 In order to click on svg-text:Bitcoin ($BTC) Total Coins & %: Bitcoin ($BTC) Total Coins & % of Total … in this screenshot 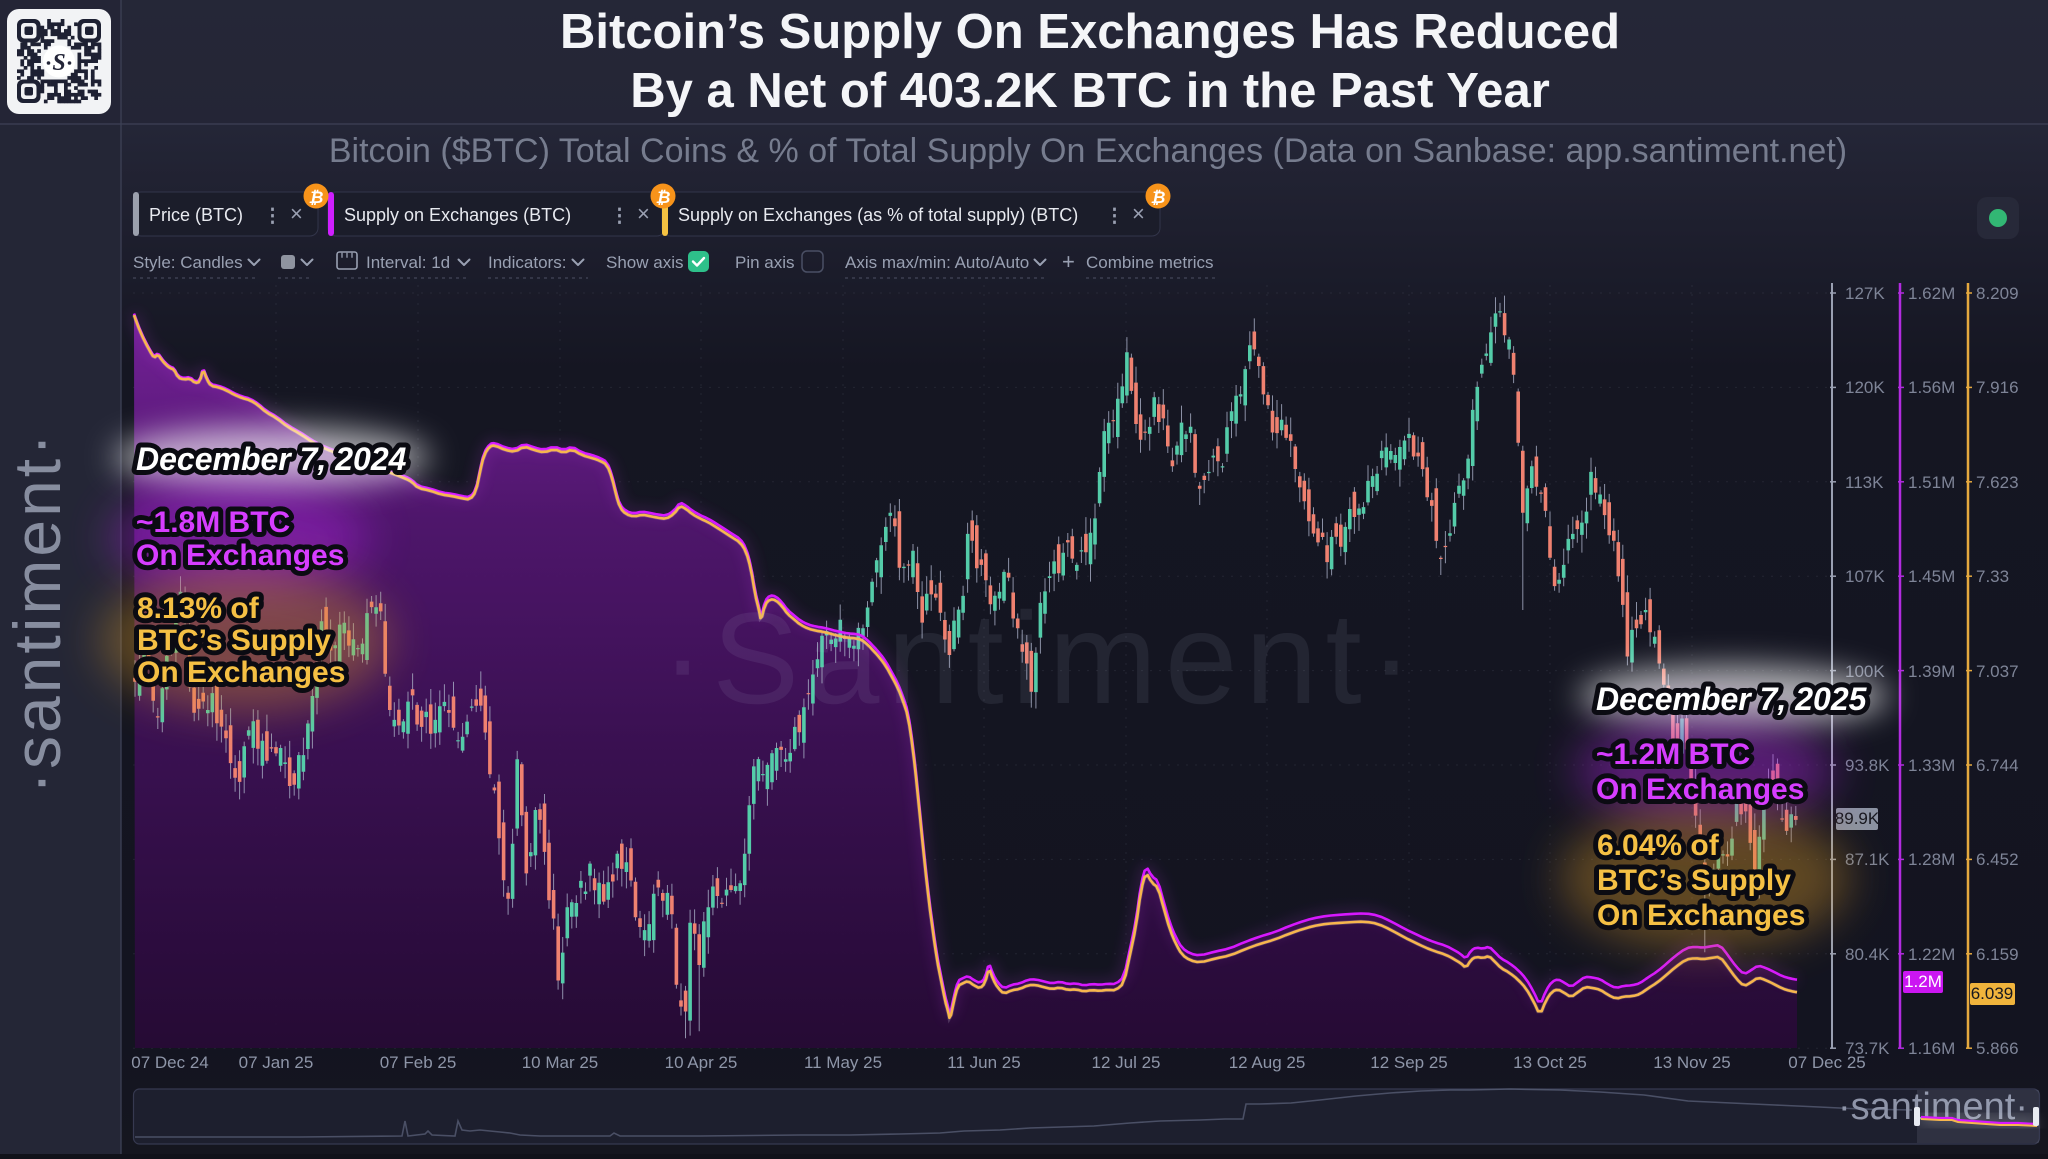, I will do `click(1088, 151)`.